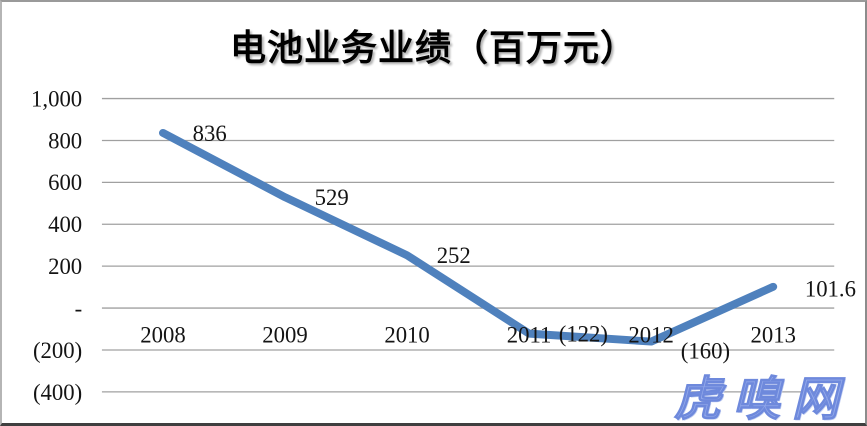  I want to click on data-point-label: (160), so click(705, 350).